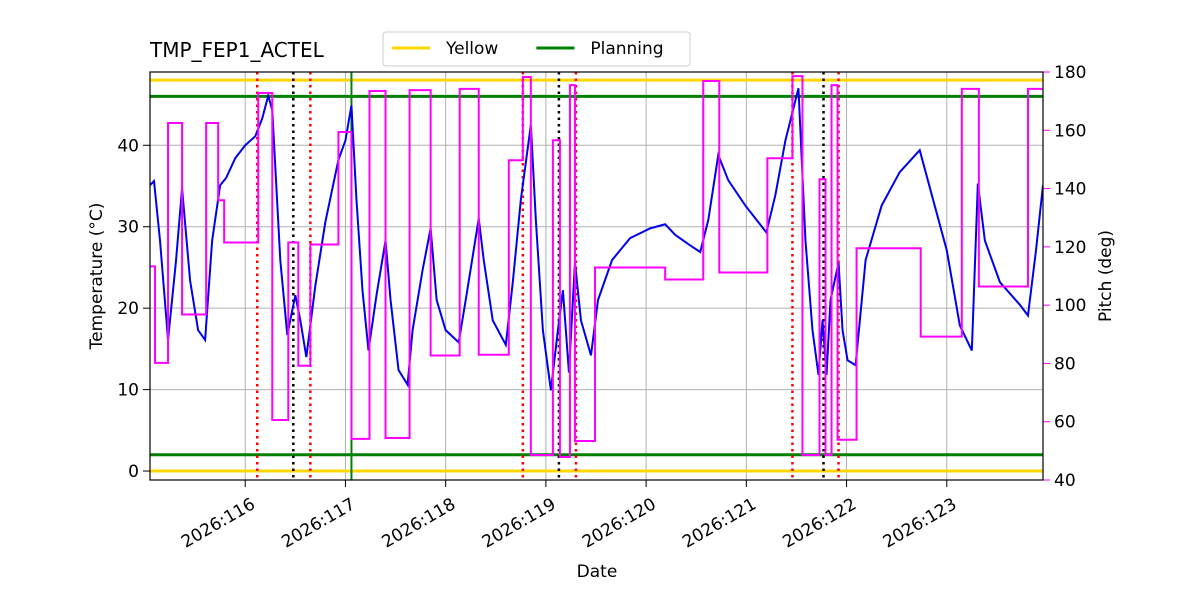 This screenshot has height=604, width=1200. Describe the element at coordinates (1070, 190) in the screenshot. I see `y2-tick-label: 140` at that location.